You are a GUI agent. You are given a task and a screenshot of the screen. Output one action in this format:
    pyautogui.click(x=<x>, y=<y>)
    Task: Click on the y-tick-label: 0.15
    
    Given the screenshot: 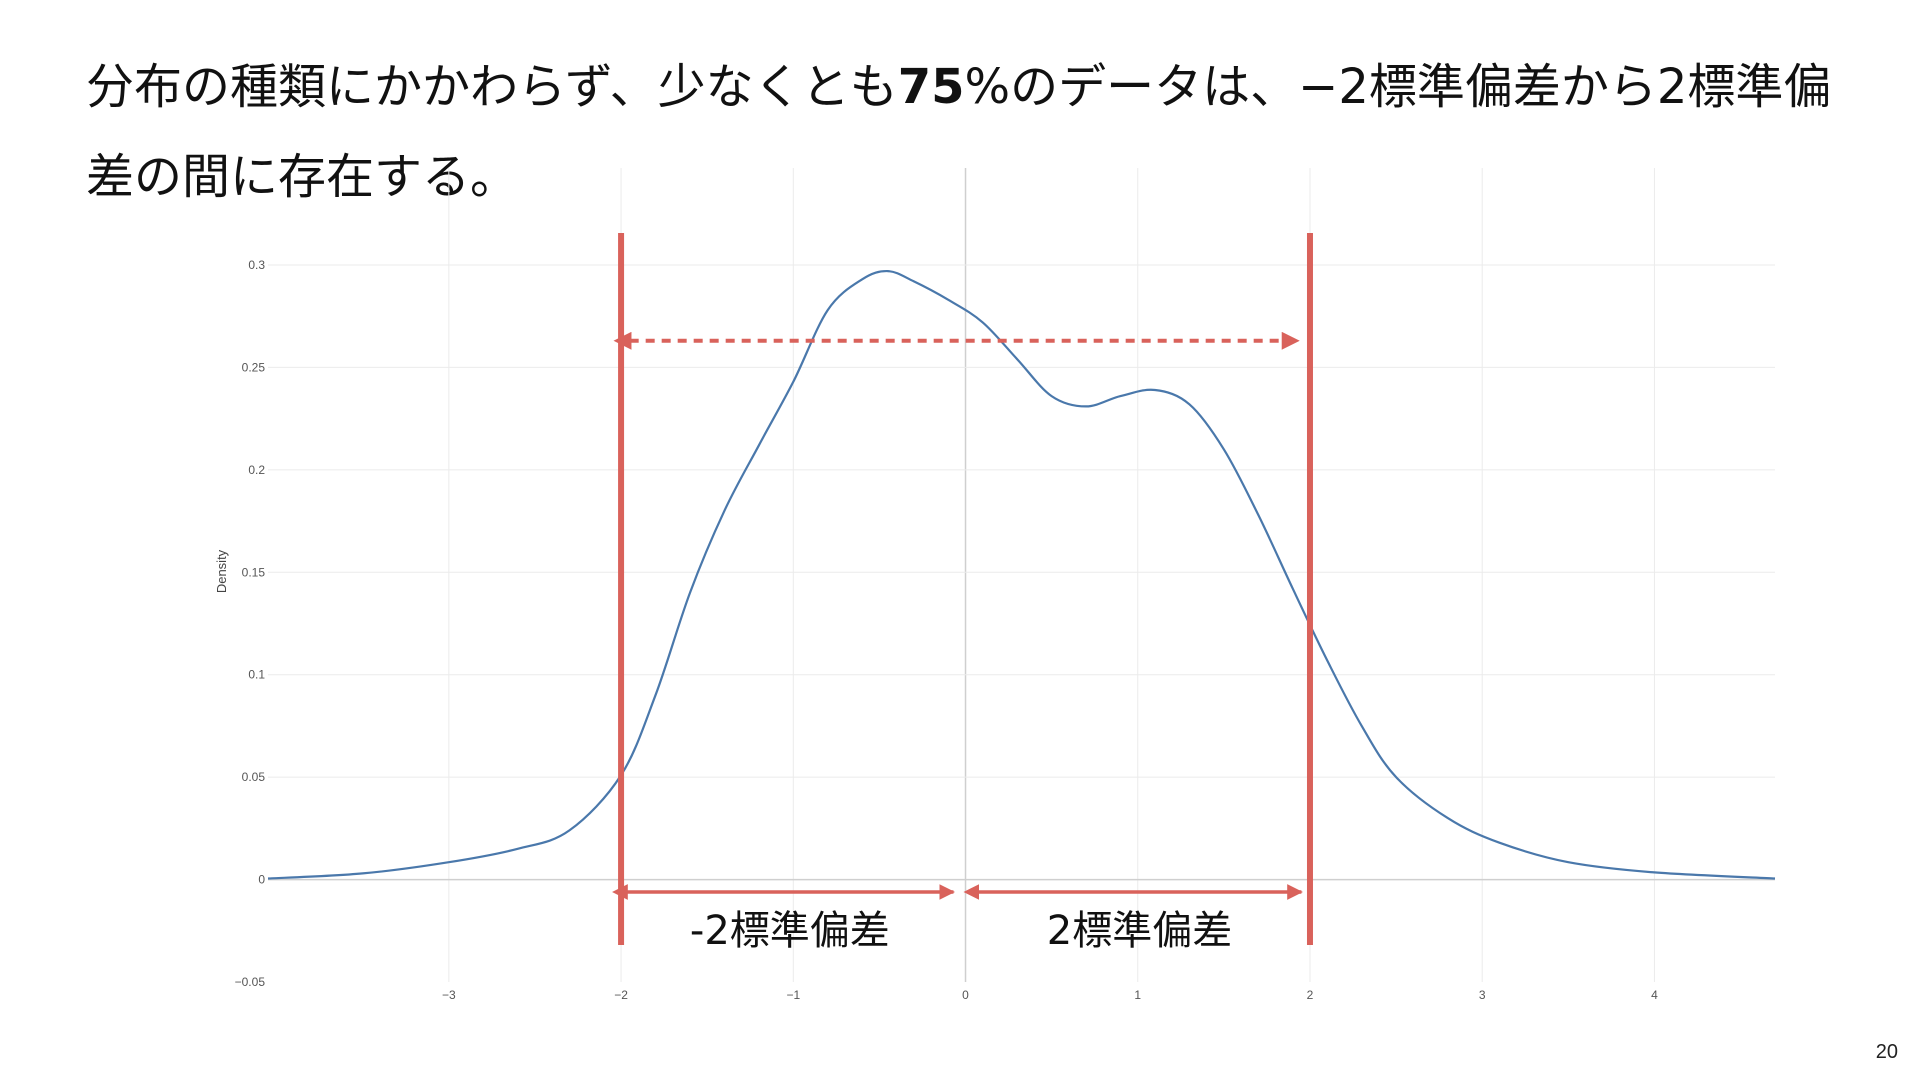 What is the action you would take?
    pyautogui.click(x=254, y=572)
    